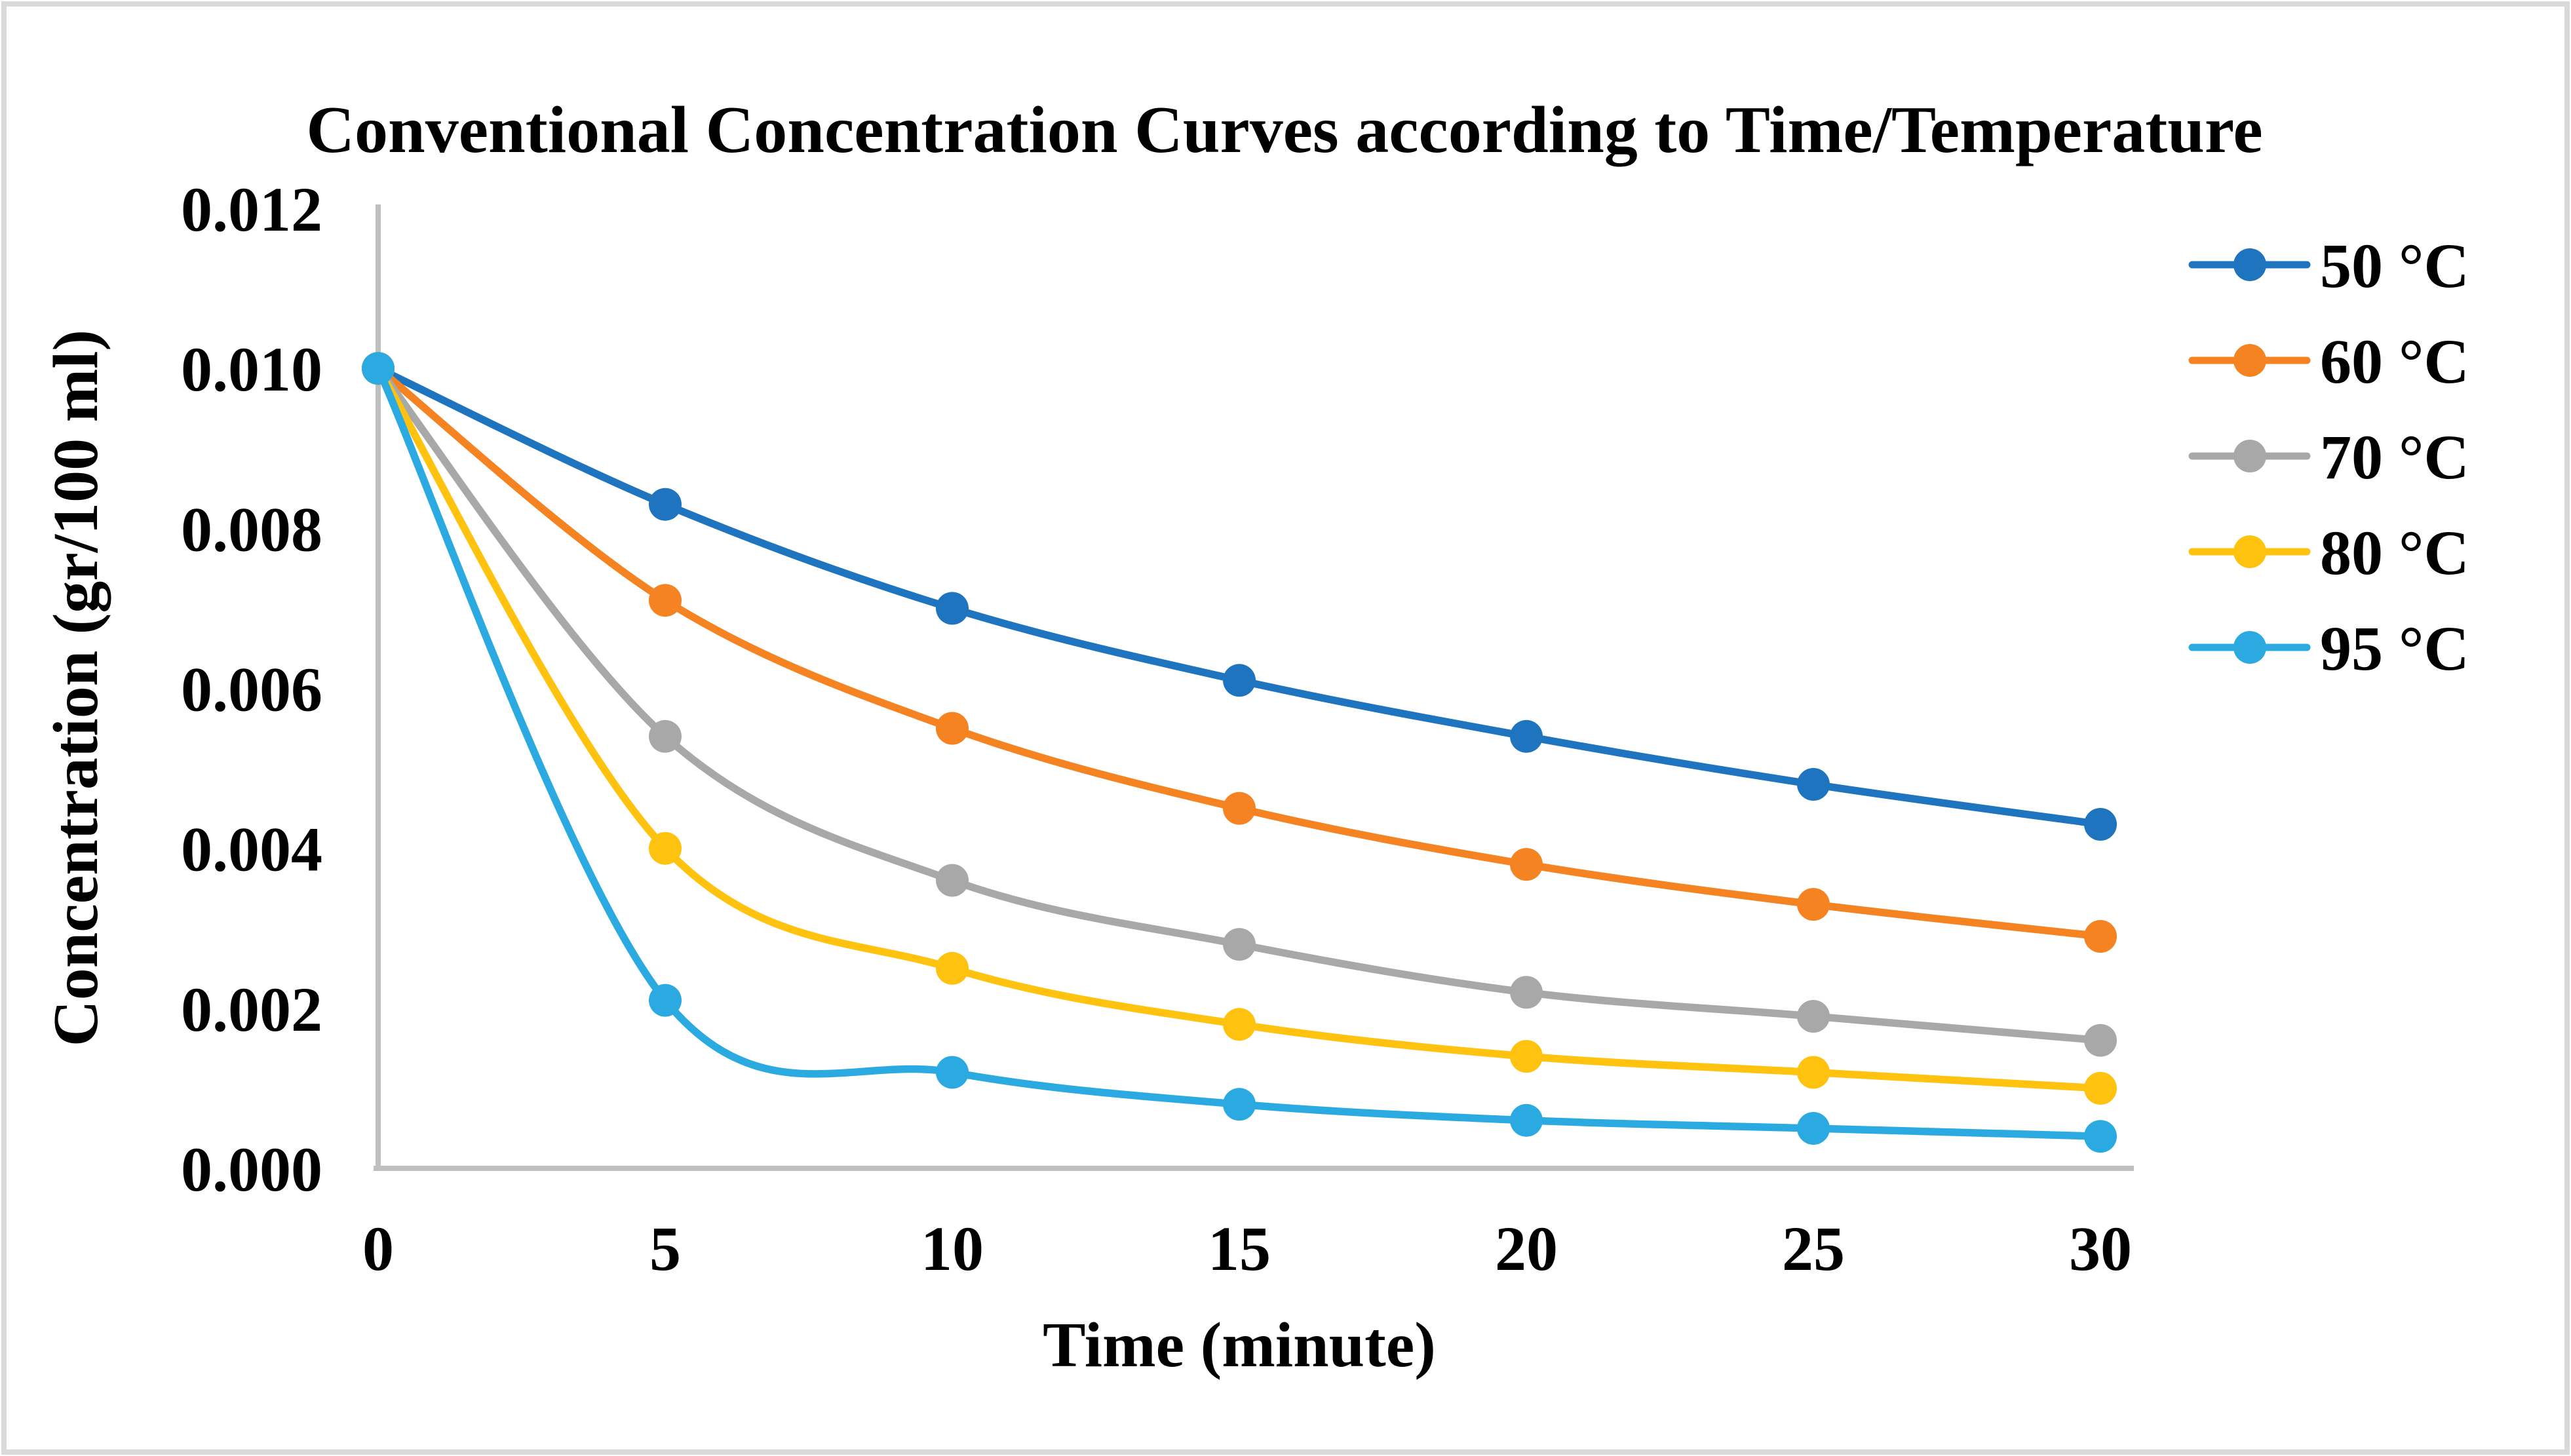 Image resolution: width=2571 pixels, height=1456 pixels. I want to click on legend-item-4: 95 °C, so click(2328, 648).